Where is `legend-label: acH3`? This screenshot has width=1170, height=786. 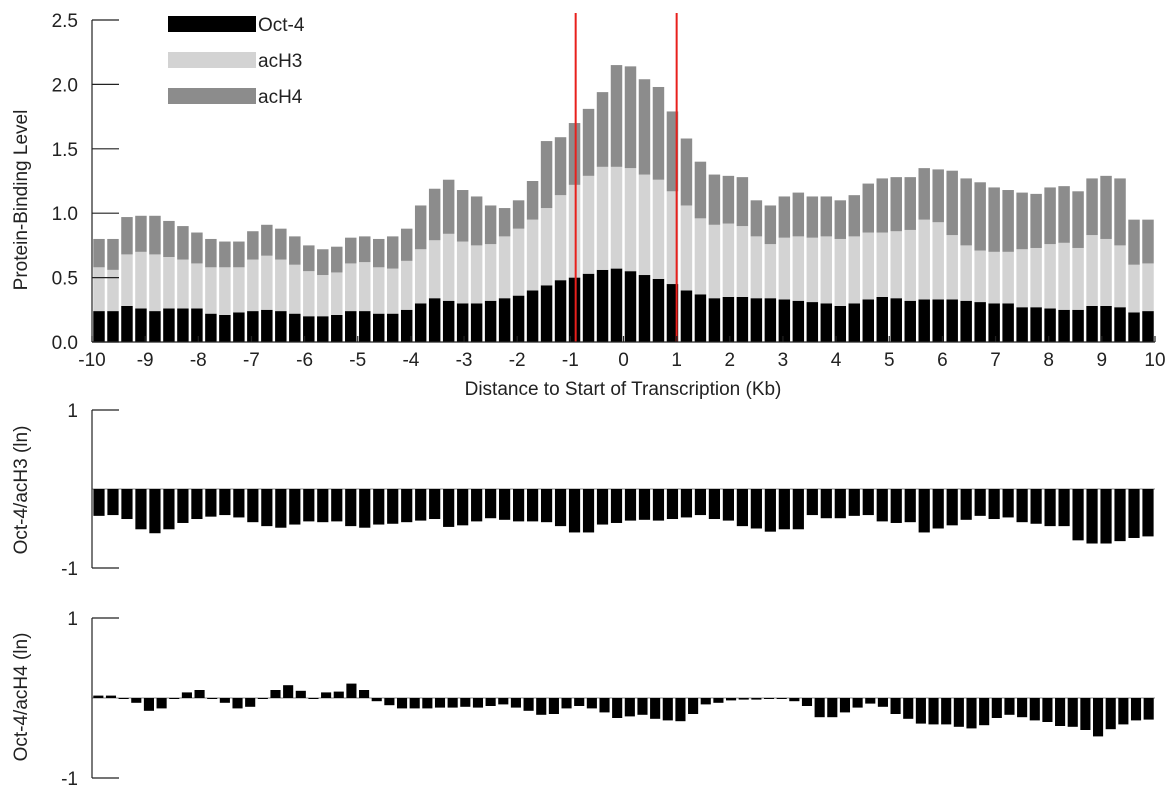 legend-label: acH3 is located at coordinates (280, 61).